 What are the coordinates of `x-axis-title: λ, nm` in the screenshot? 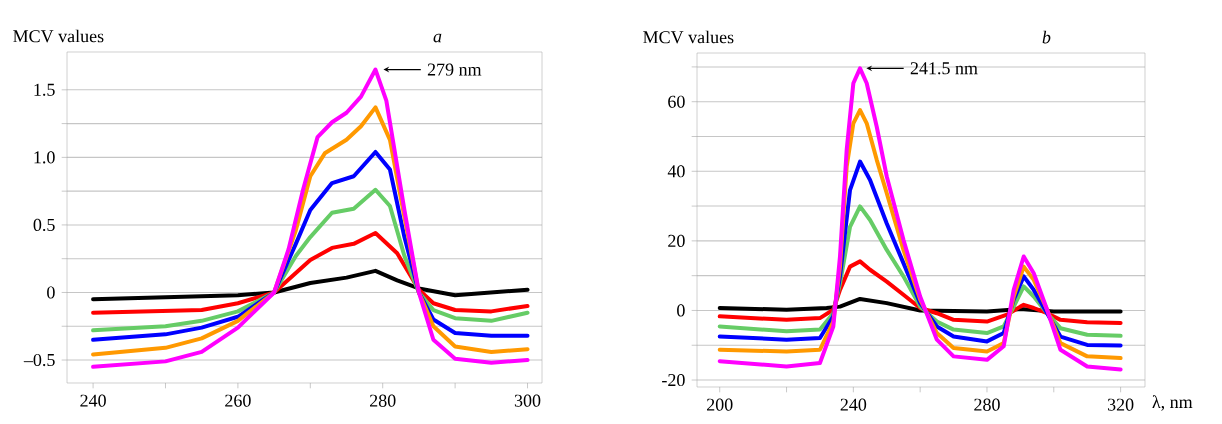 It's located at (1172, 403).